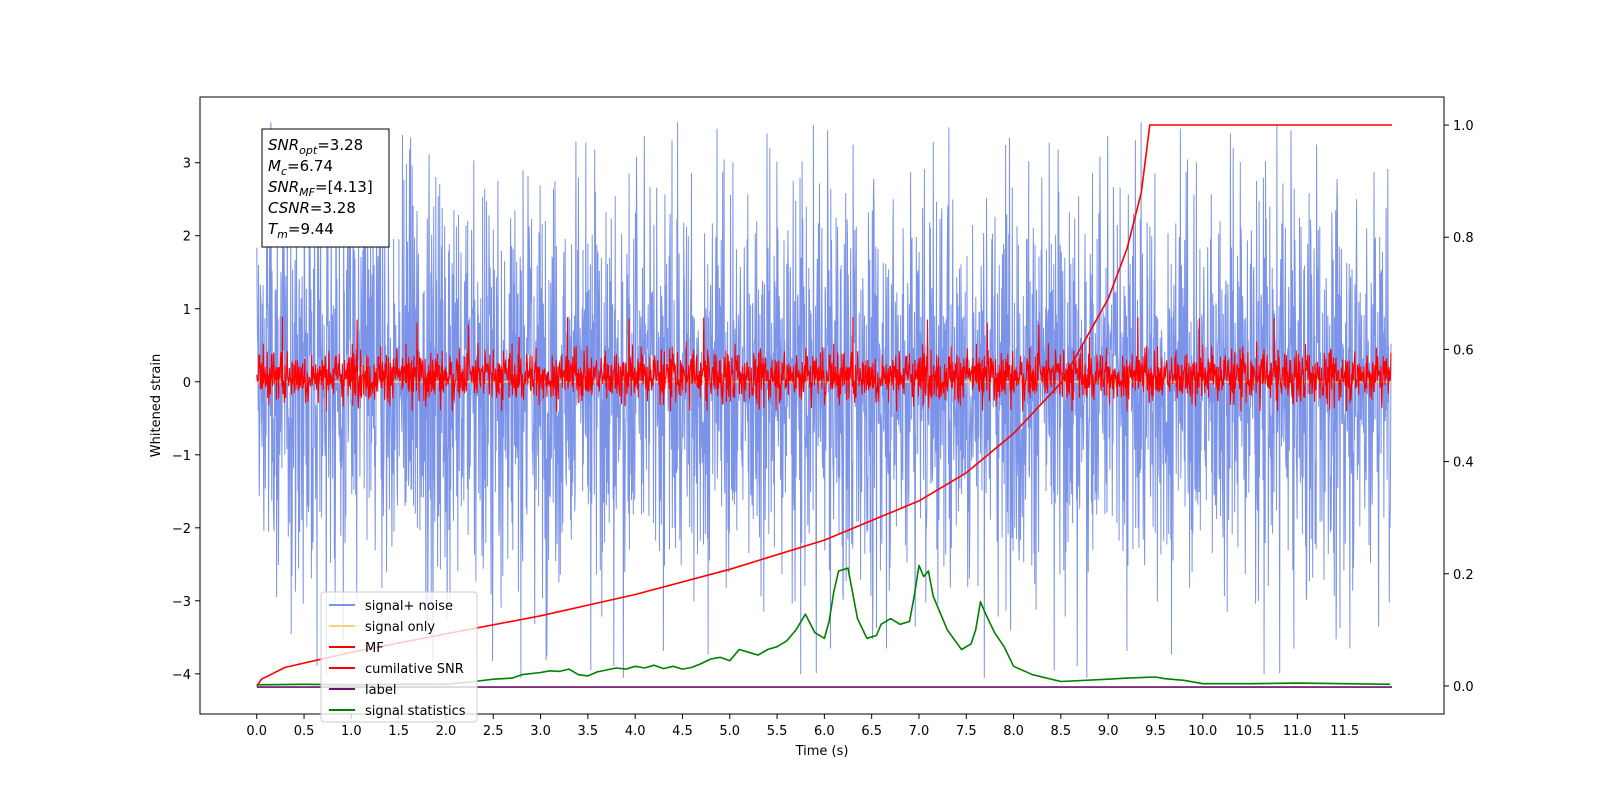 The height and width of the screenshot is (800, 1600). Describe the element at coordinates (1463, 350) in the screenshot. I see `y2-tick-label: 0.6` at that location.